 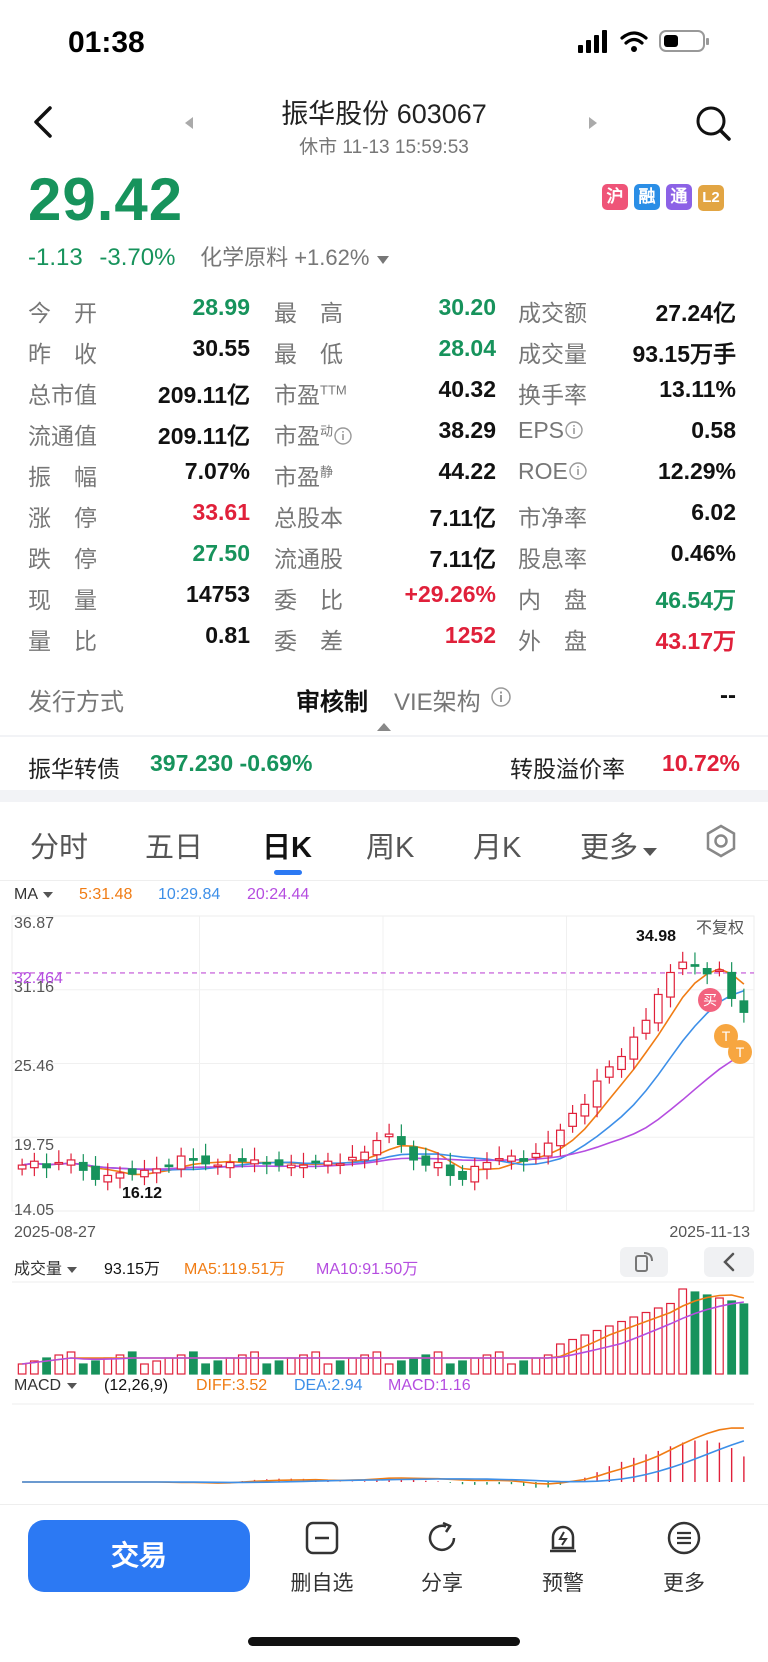 I want to click on search-icon, so click(x=714, y=124).